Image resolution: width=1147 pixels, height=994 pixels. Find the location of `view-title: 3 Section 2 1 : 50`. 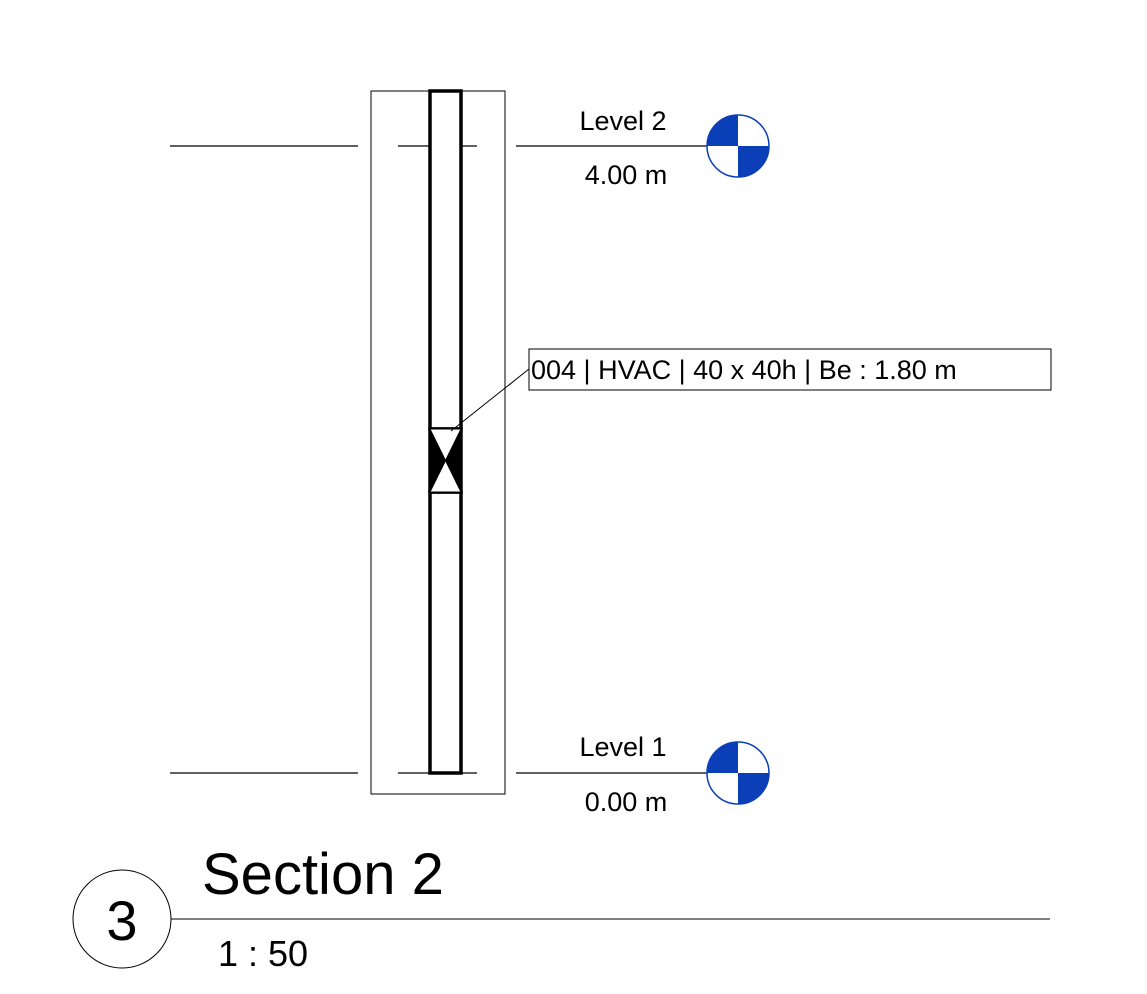

view-title: 3 Section 2 1 : 50 is located at coordinates (561, 908).